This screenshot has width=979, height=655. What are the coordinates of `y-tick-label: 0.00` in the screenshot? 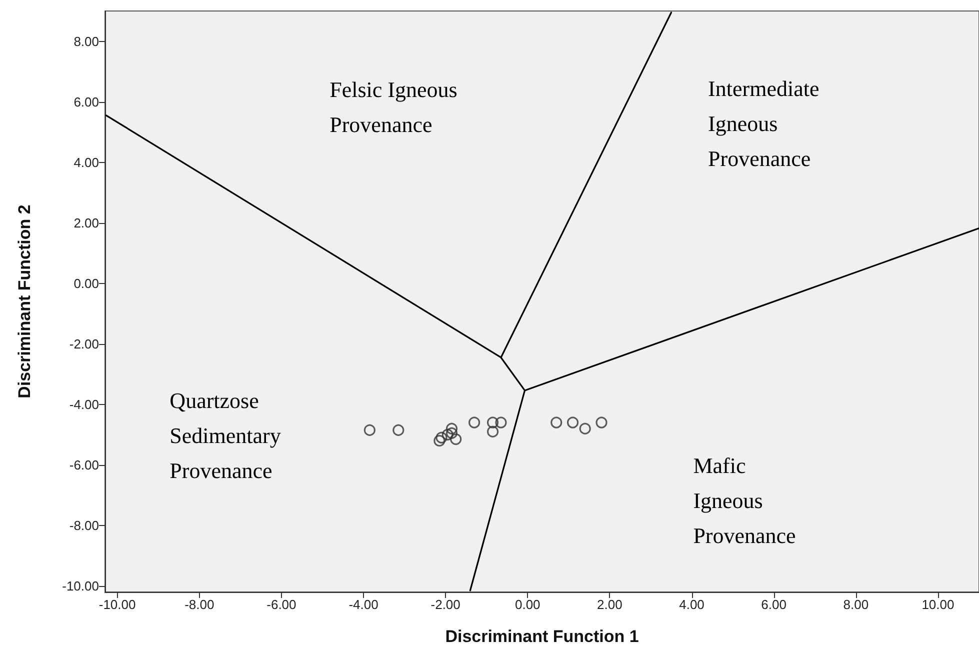 It's located at (86, 283).